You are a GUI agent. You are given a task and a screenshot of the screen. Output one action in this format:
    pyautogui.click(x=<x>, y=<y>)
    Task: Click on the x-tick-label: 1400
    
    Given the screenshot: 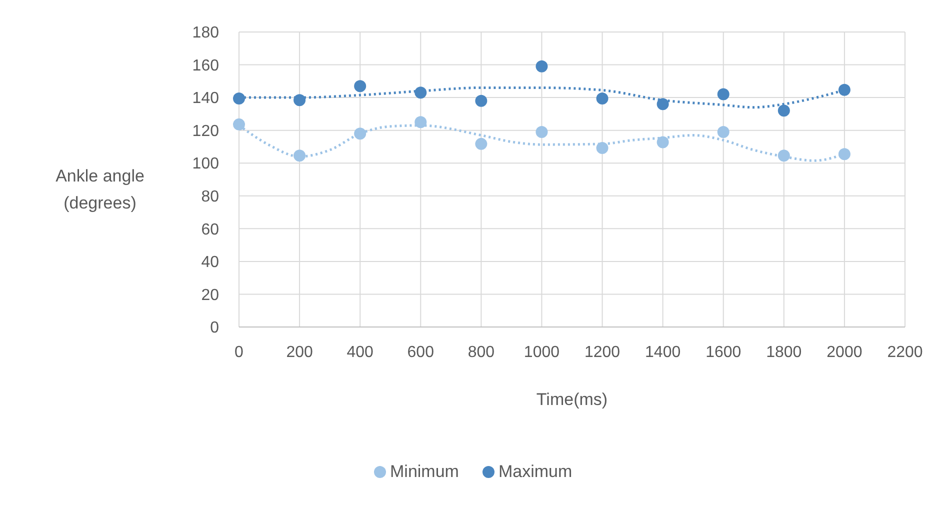 What is the action you would take?
    pyautogui.click(x=663, y=352)
    